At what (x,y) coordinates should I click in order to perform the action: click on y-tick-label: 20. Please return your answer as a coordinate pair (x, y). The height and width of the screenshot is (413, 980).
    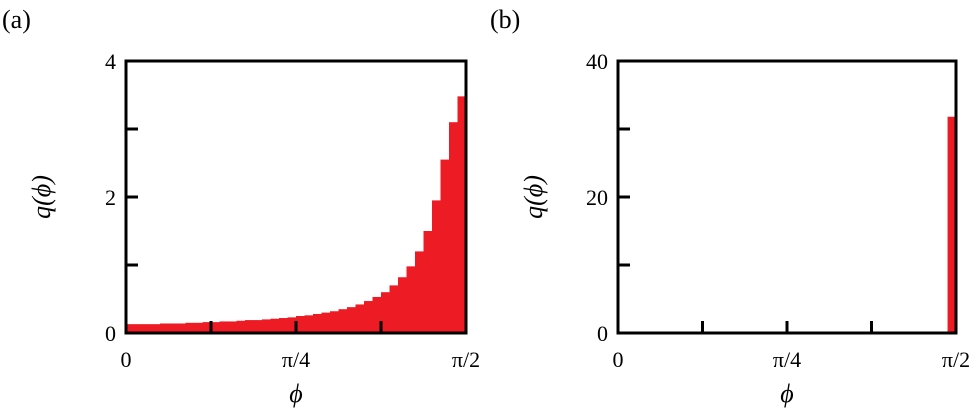
    Looking at the image, I should click on (597, 197).